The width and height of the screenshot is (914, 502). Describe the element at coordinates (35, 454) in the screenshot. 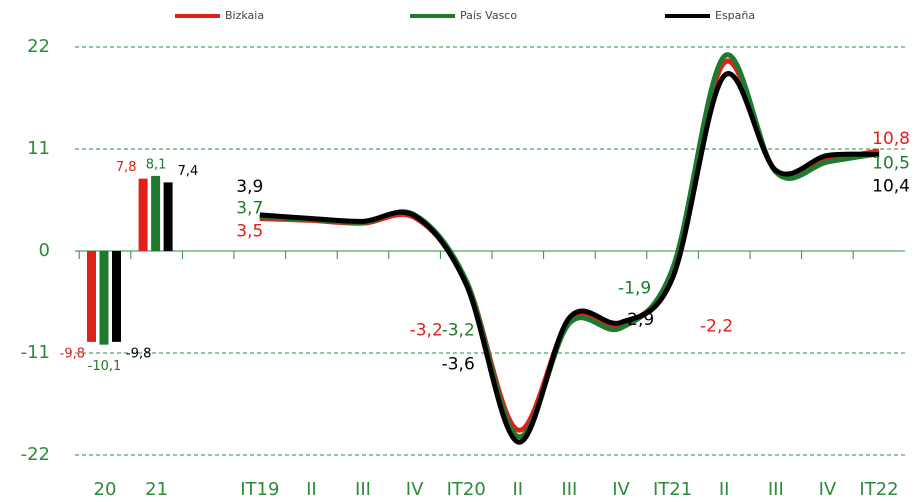

I see `y-tick-label: -22` at that location.